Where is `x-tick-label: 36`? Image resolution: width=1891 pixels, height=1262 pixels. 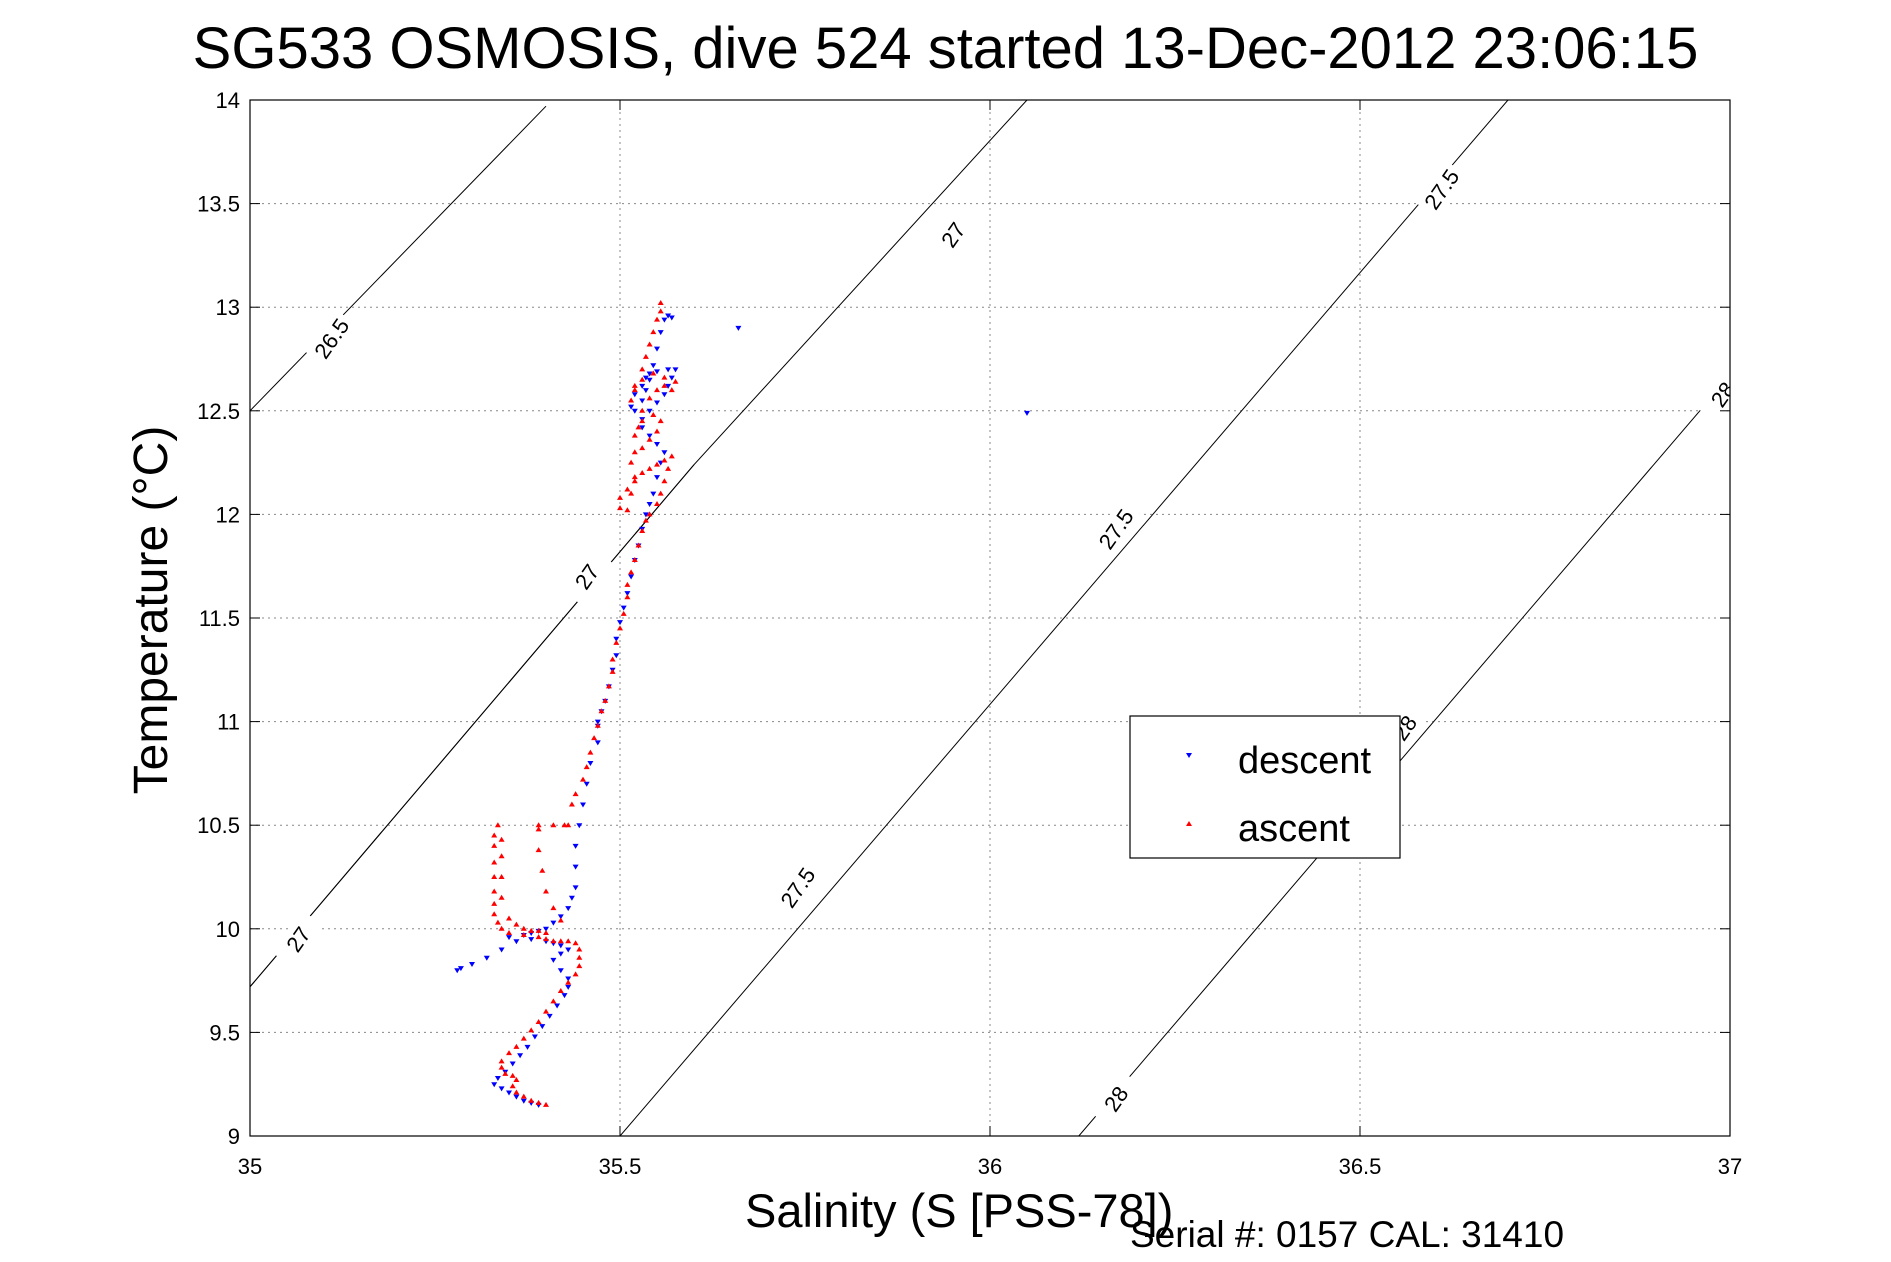
x-tick-label: 36 is located at coordinates (990, 1166).